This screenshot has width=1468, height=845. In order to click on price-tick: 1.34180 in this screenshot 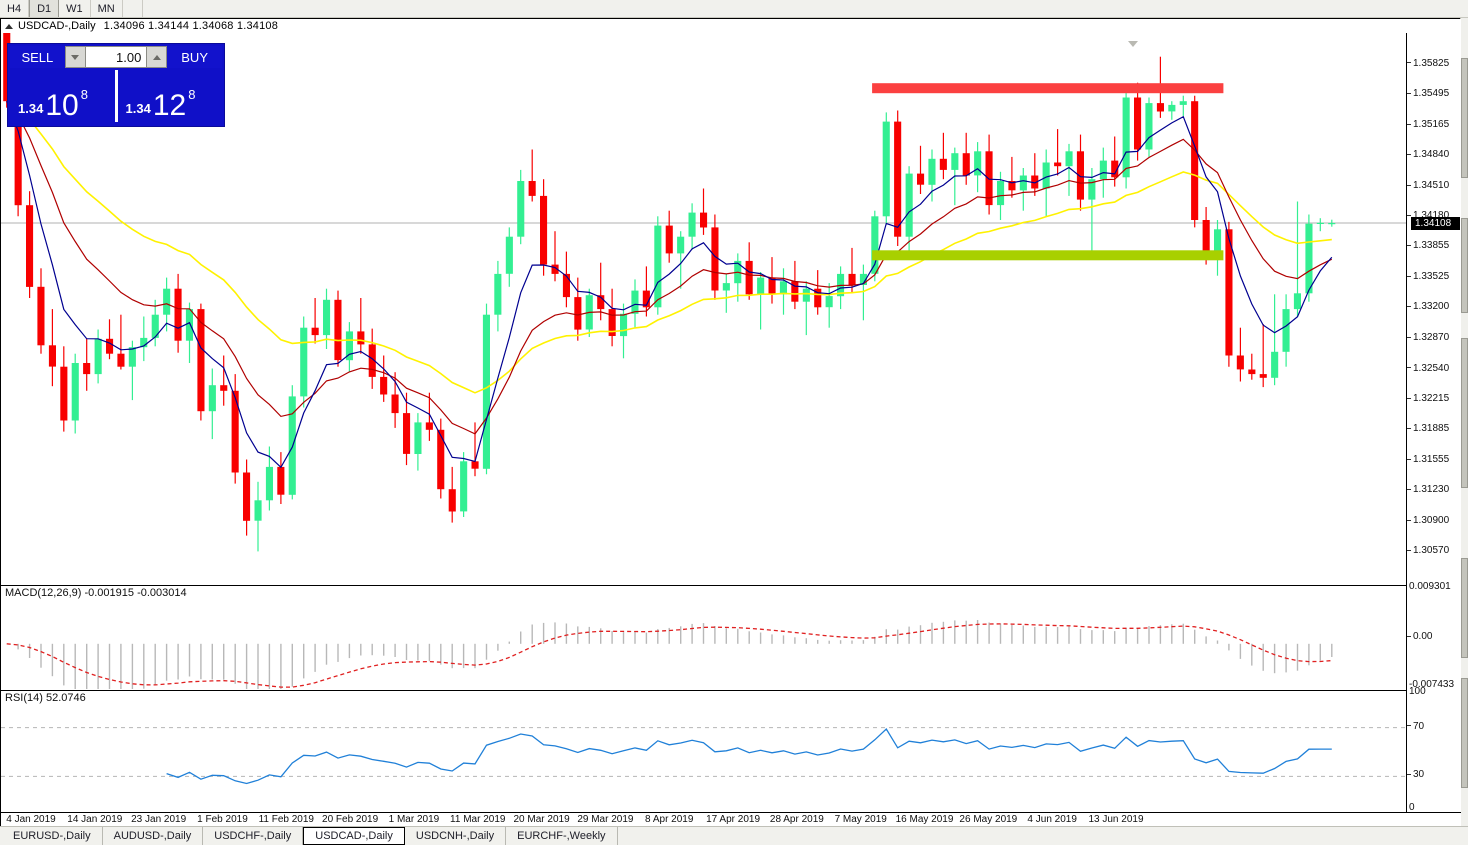, I will do `click(1434, 216)`.